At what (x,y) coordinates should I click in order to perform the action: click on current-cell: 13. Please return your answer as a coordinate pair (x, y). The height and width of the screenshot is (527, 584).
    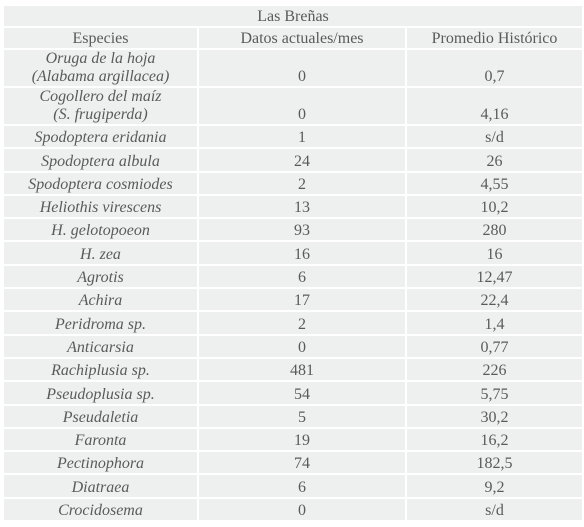
    Looking at the image, I should click on (302, 206).